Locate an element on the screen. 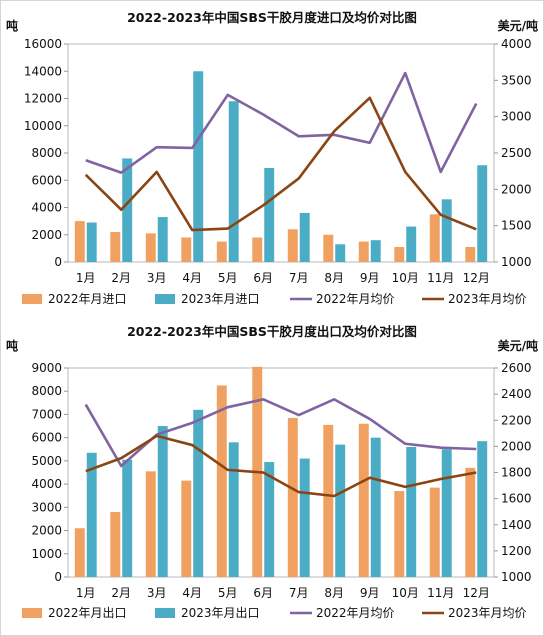 This screenshot has width=544, height=636. legend-label: 2023年月均价 is located at coordinates (487, 613).